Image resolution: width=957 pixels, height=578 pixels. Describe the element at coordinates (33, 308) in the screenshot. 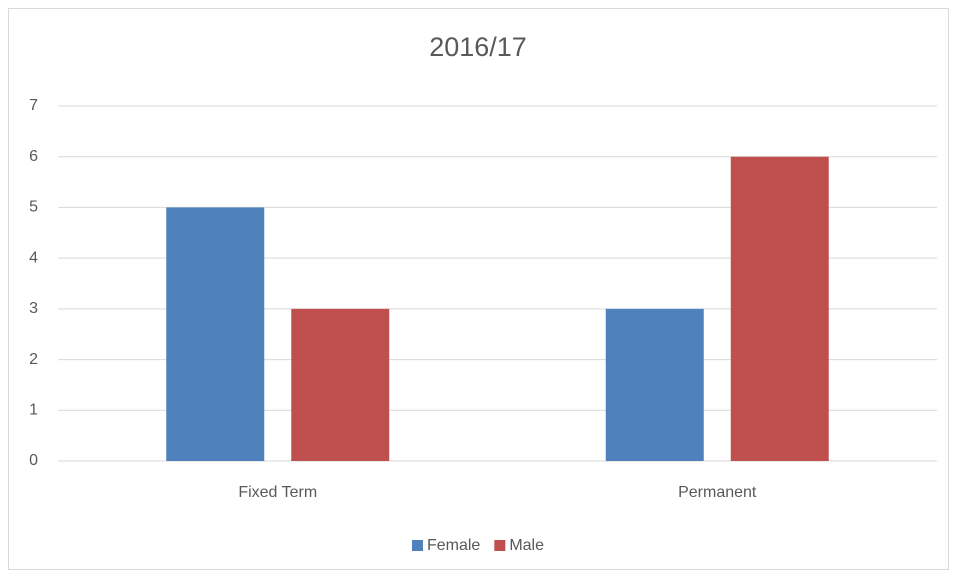

I see `y-tick-label: 3` at that location.